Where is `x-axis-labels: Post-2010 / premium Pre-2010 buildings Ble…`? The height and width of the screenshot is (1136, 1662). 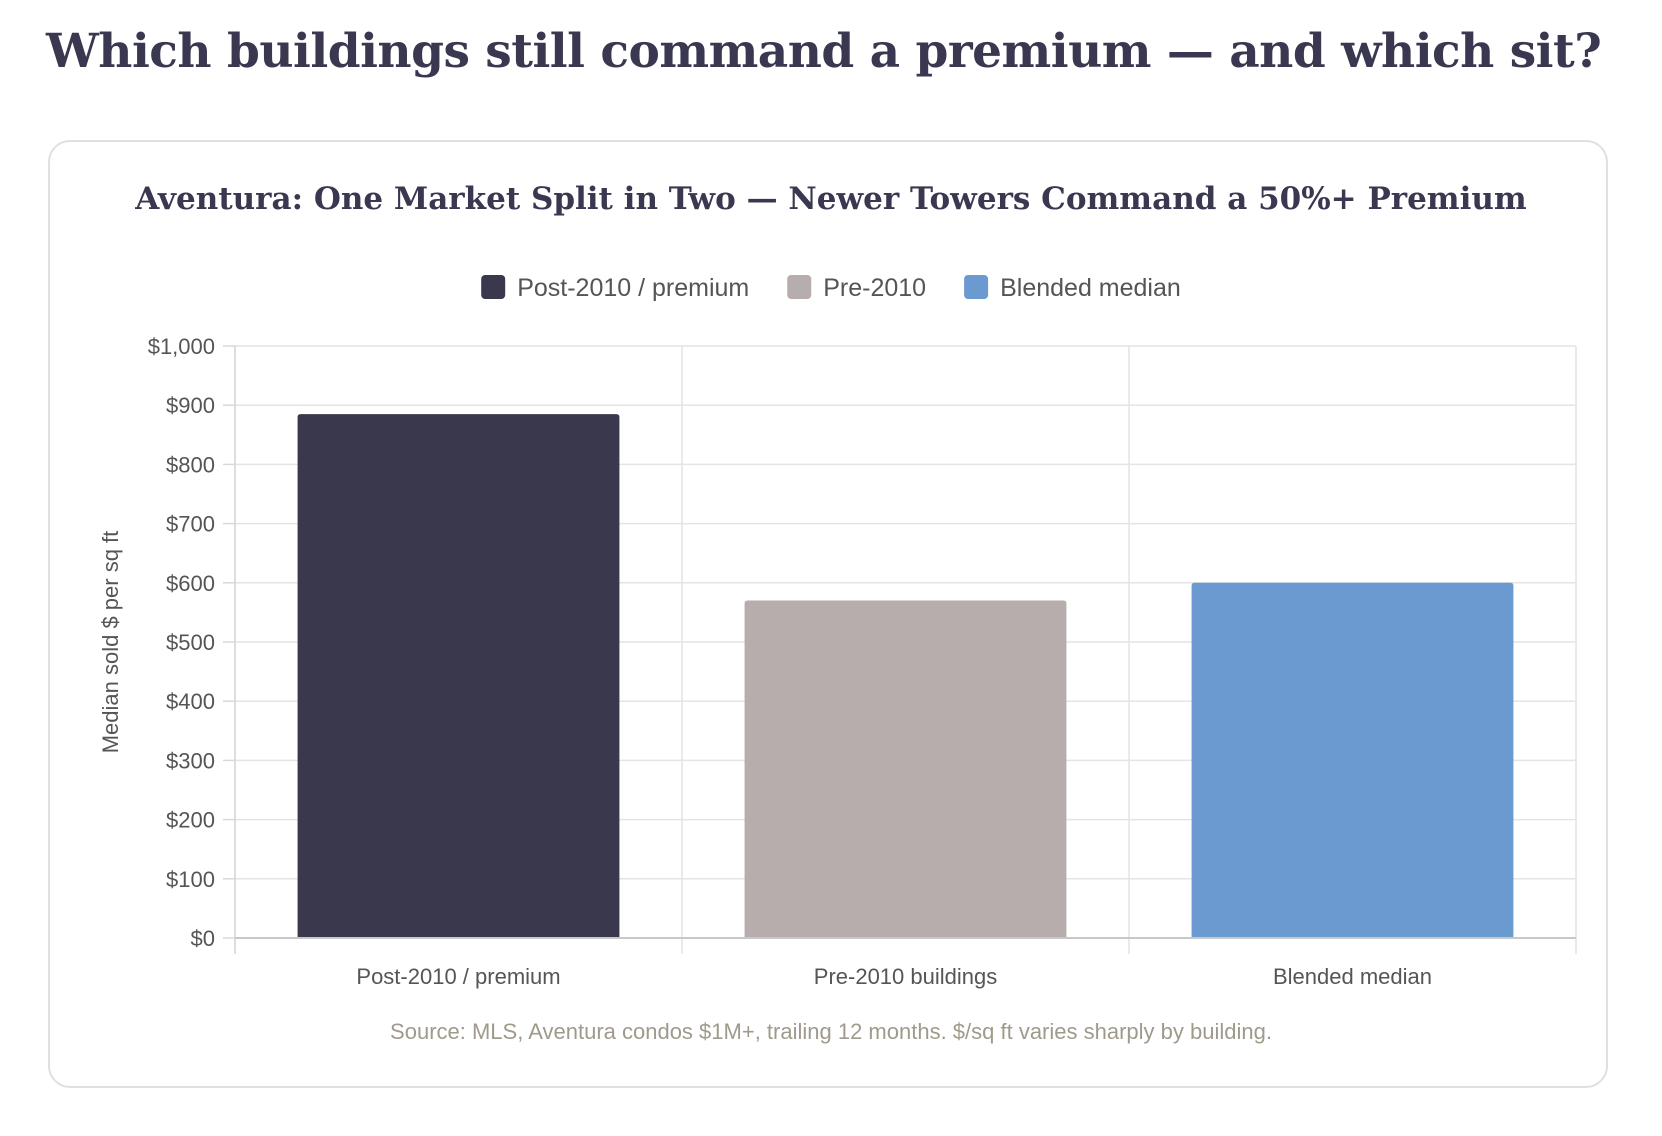
x-axis-labels: Post-2010 / premium Pre-2010 buildings Ble… is located at coordinates (894, 976).